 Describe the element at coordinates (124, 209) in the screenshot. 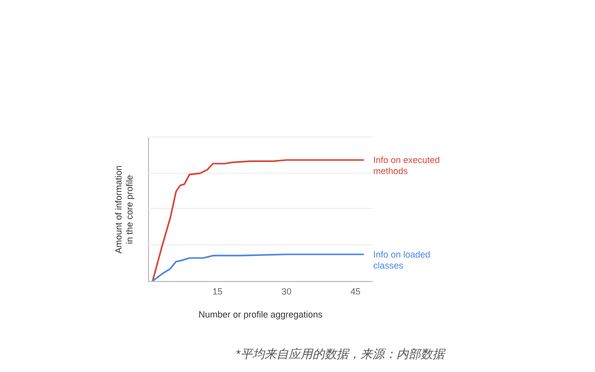

I see `y-axis-title: Amount of information in the core profile` at that location.